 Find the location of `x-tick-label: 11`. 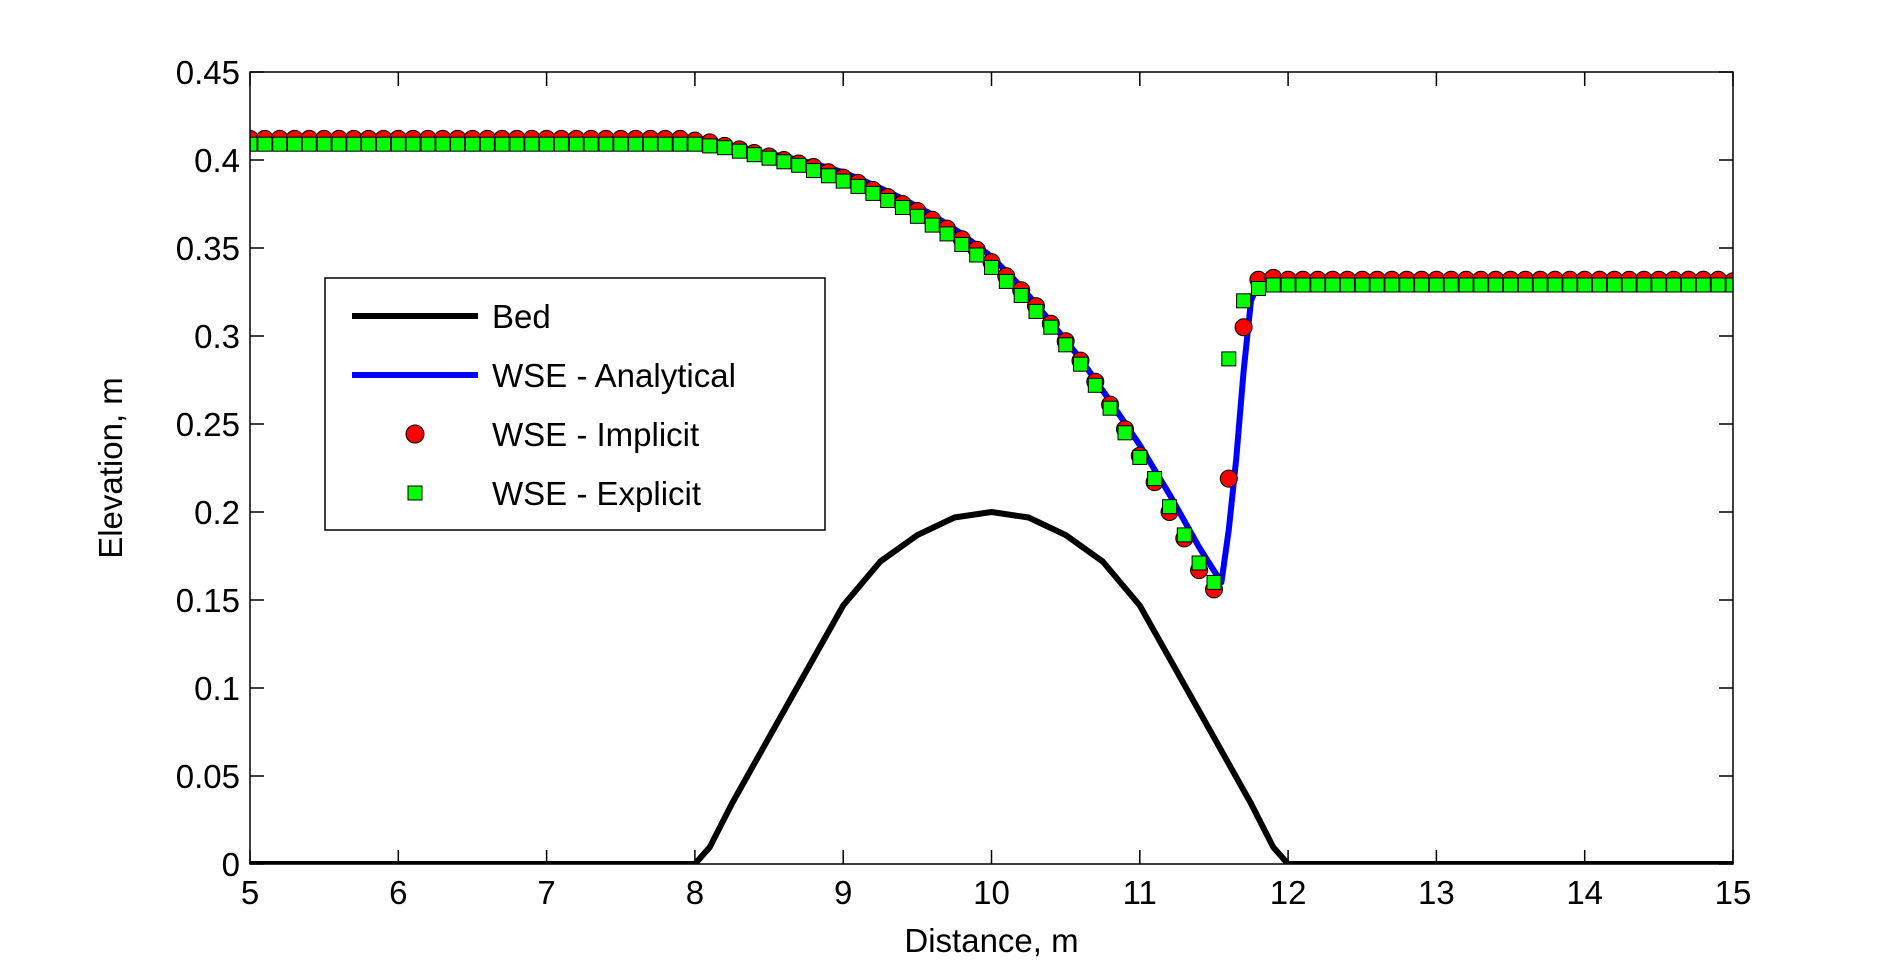

x-tick-label: 11 is located at coordinates (1140, 892).